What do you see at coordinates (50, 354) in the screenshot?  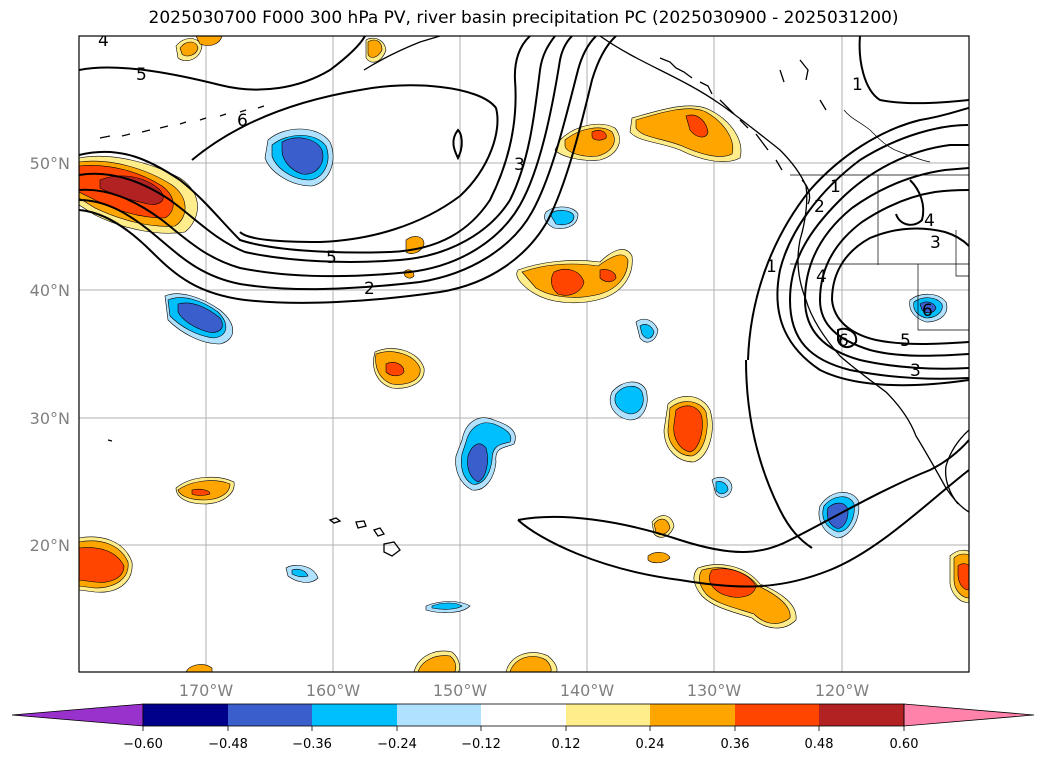 I see `lat-tick-labels: 50°N 40°N 30°N 20°N` at bounding box center [50, 354].